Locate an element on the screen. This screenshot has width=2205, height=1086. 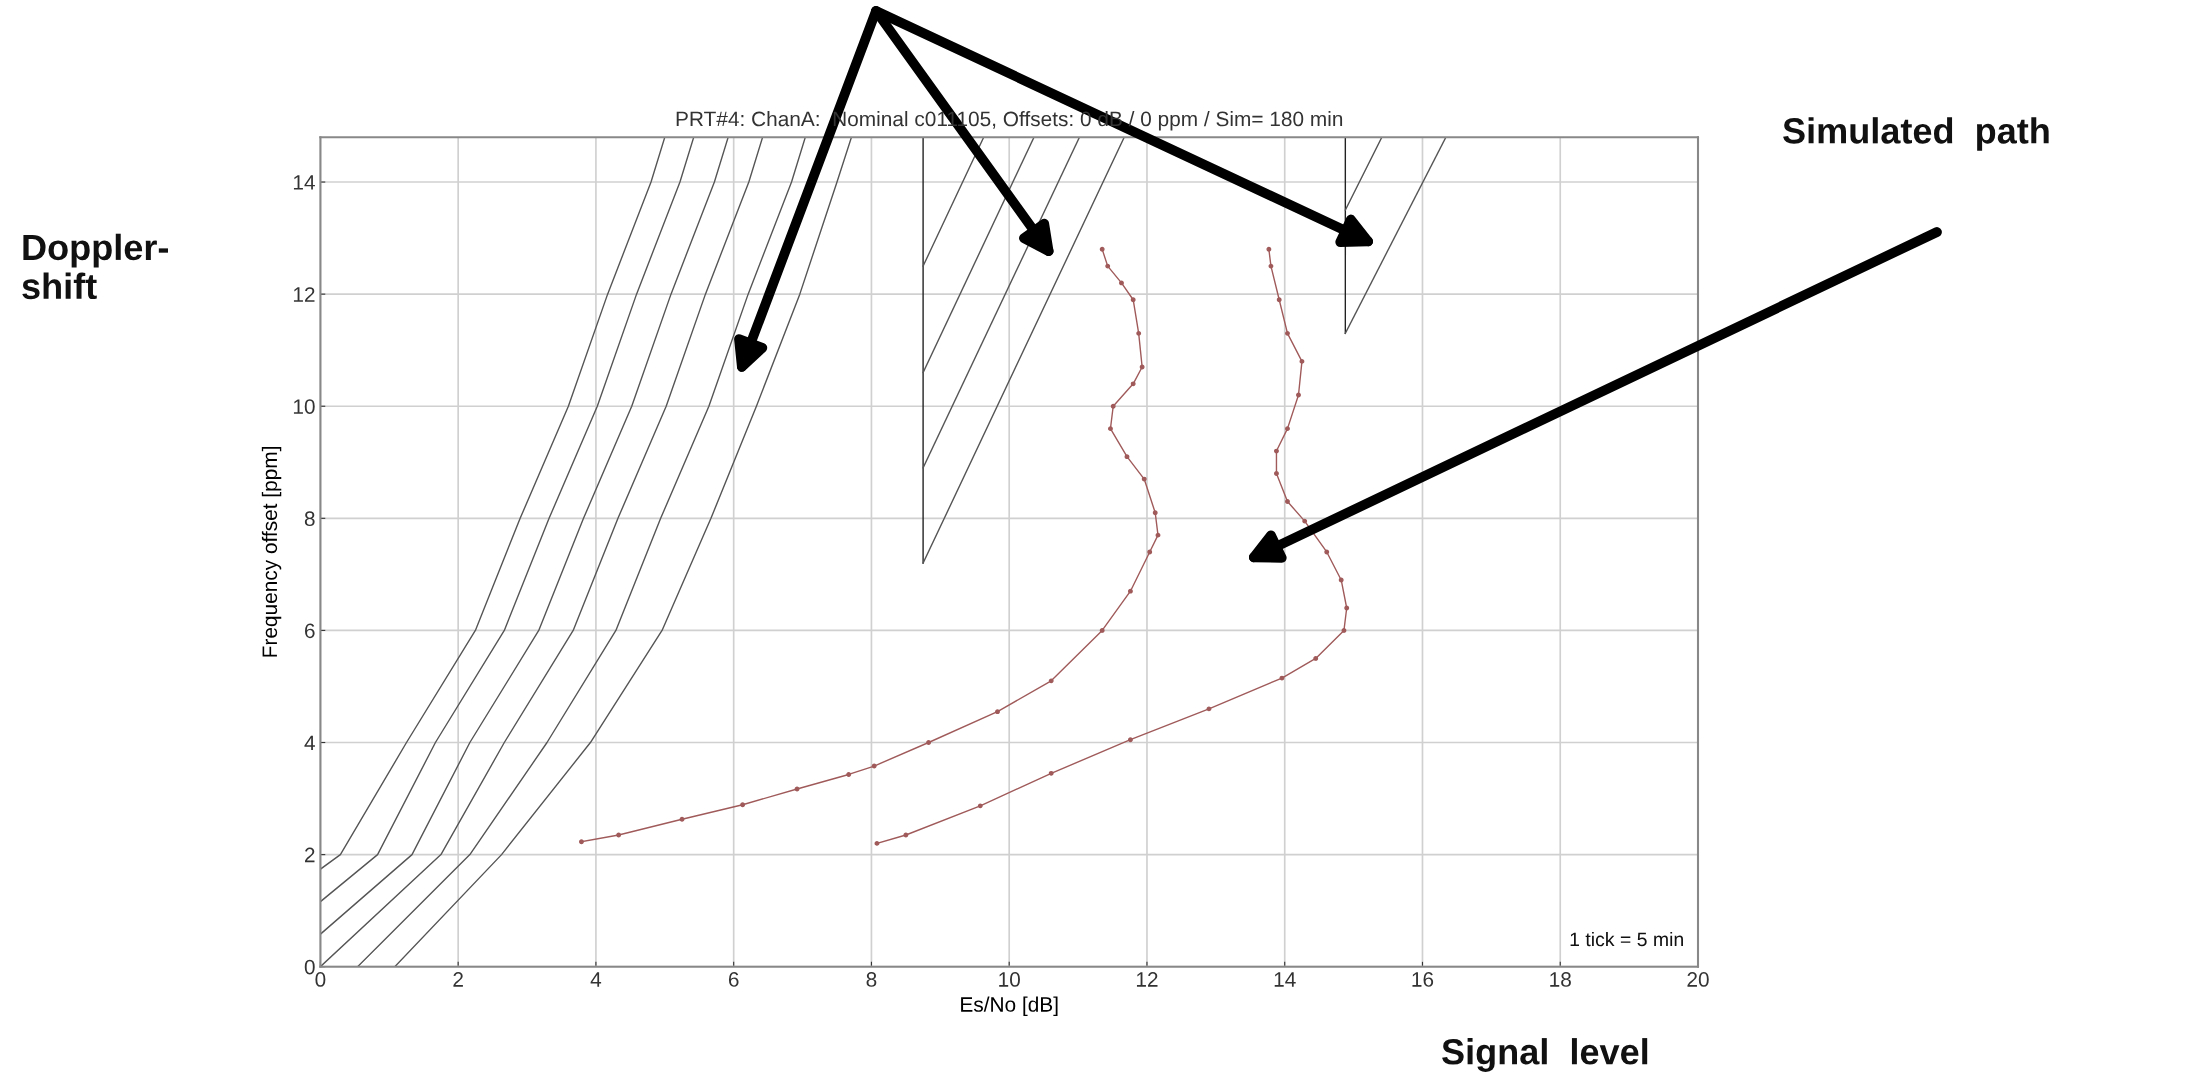
x-tick-label: 2 is located at coordinates (458, 979).